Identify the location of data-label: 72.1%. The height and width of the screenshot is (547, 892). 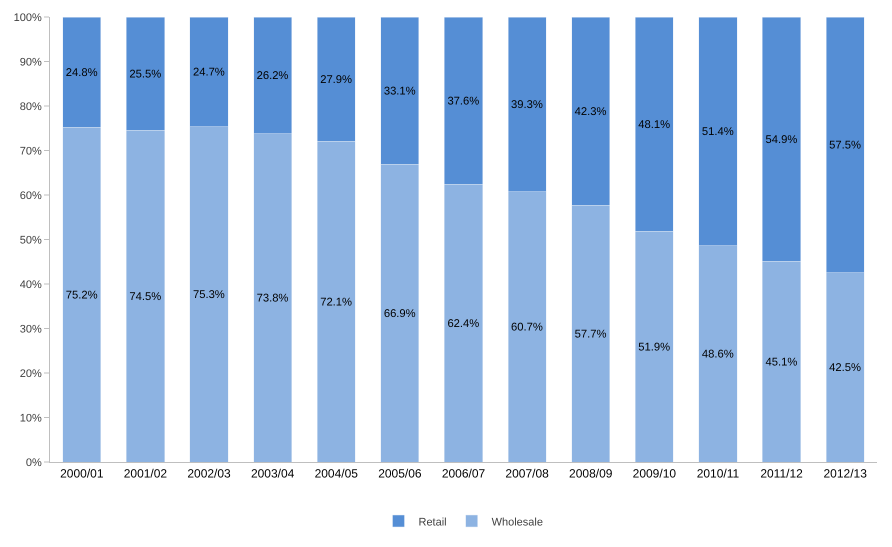
(336, 302).